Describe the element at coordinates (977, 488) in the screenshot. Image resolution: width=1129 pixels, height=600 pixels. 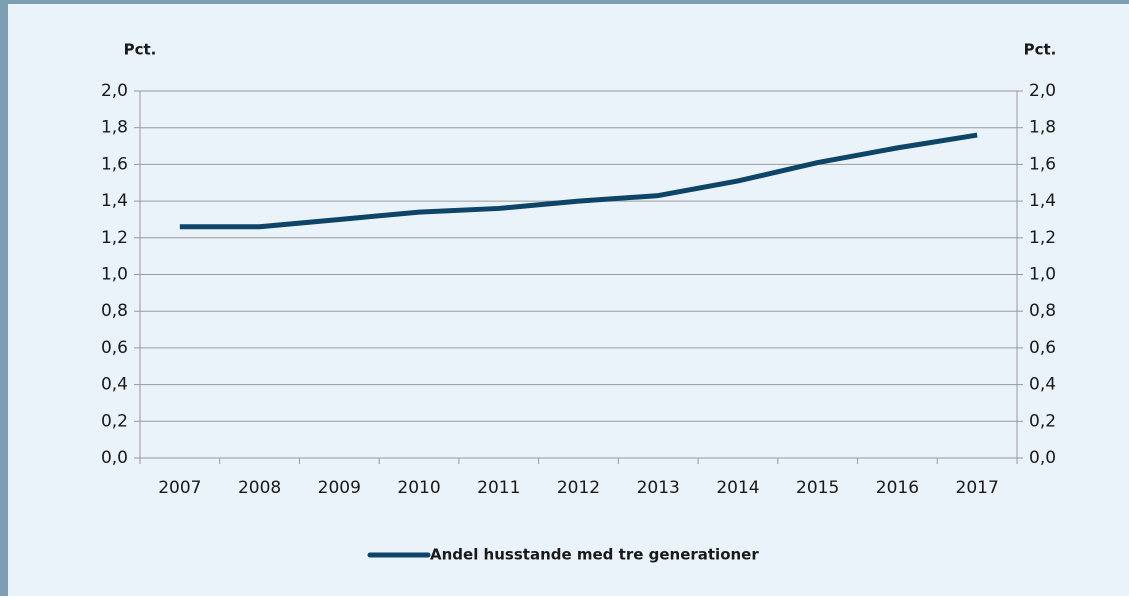
I see `x-tick-label: 2017` at that location.